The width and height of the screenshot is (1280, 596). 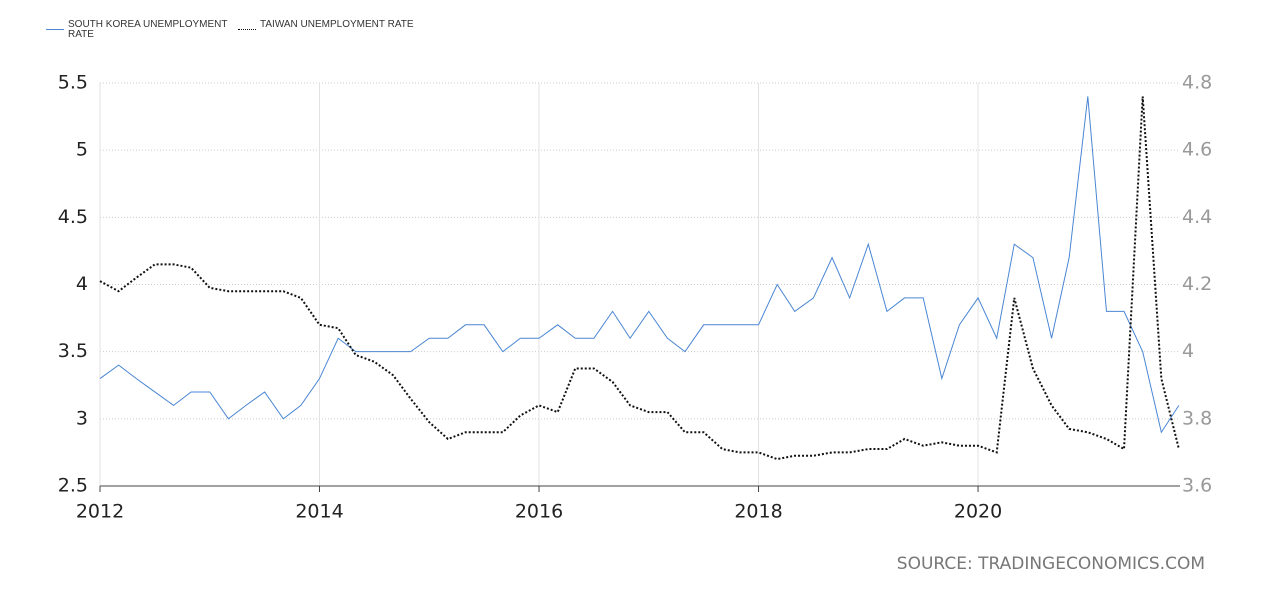 I want to click on legend-item: SOUTH KOREA UNEMPLOYMENT RATE, so click(x=137, y=30).